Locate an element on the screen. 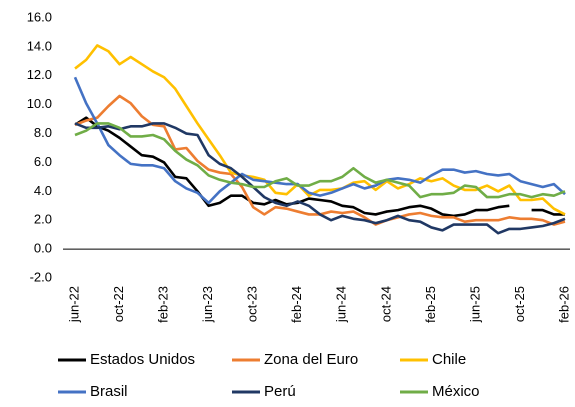 The height and width of the screenshot is (407, 575). legend-label: Zona del Euro is located at coordinates (311, 359).